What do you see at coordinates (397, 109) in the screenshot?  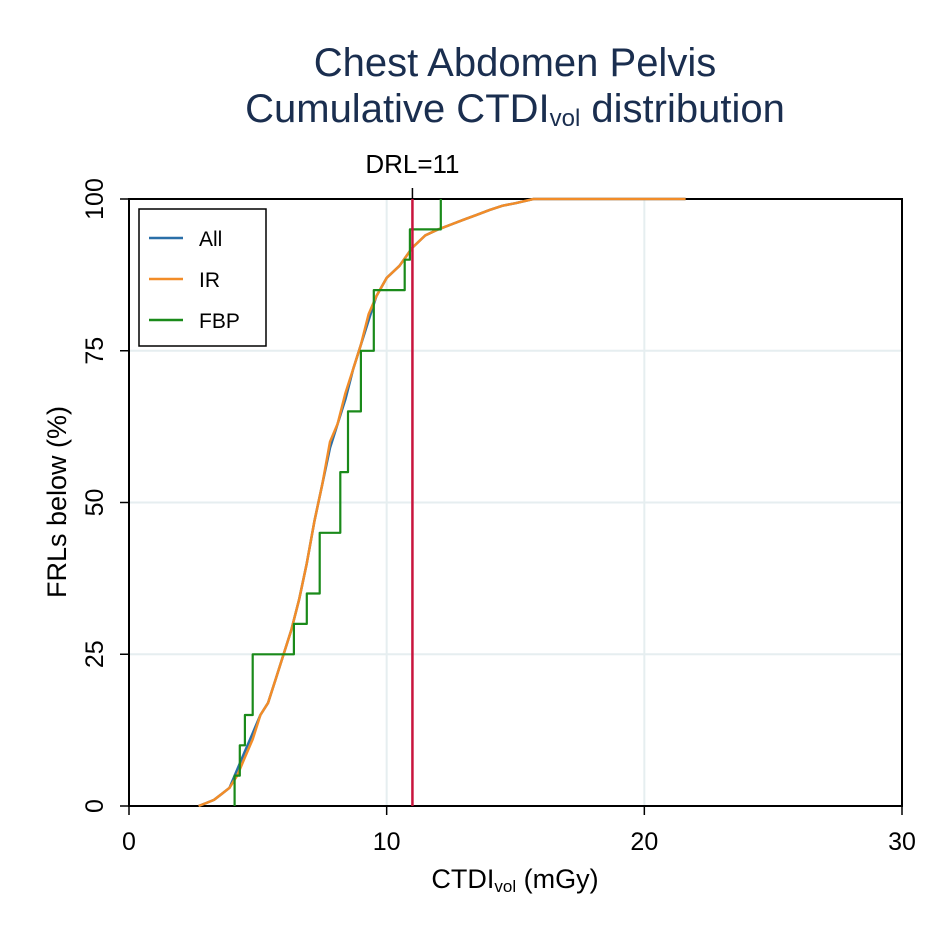 I see `chart-title-main: Cumulative CTDI` at bounding box center [397, 109].